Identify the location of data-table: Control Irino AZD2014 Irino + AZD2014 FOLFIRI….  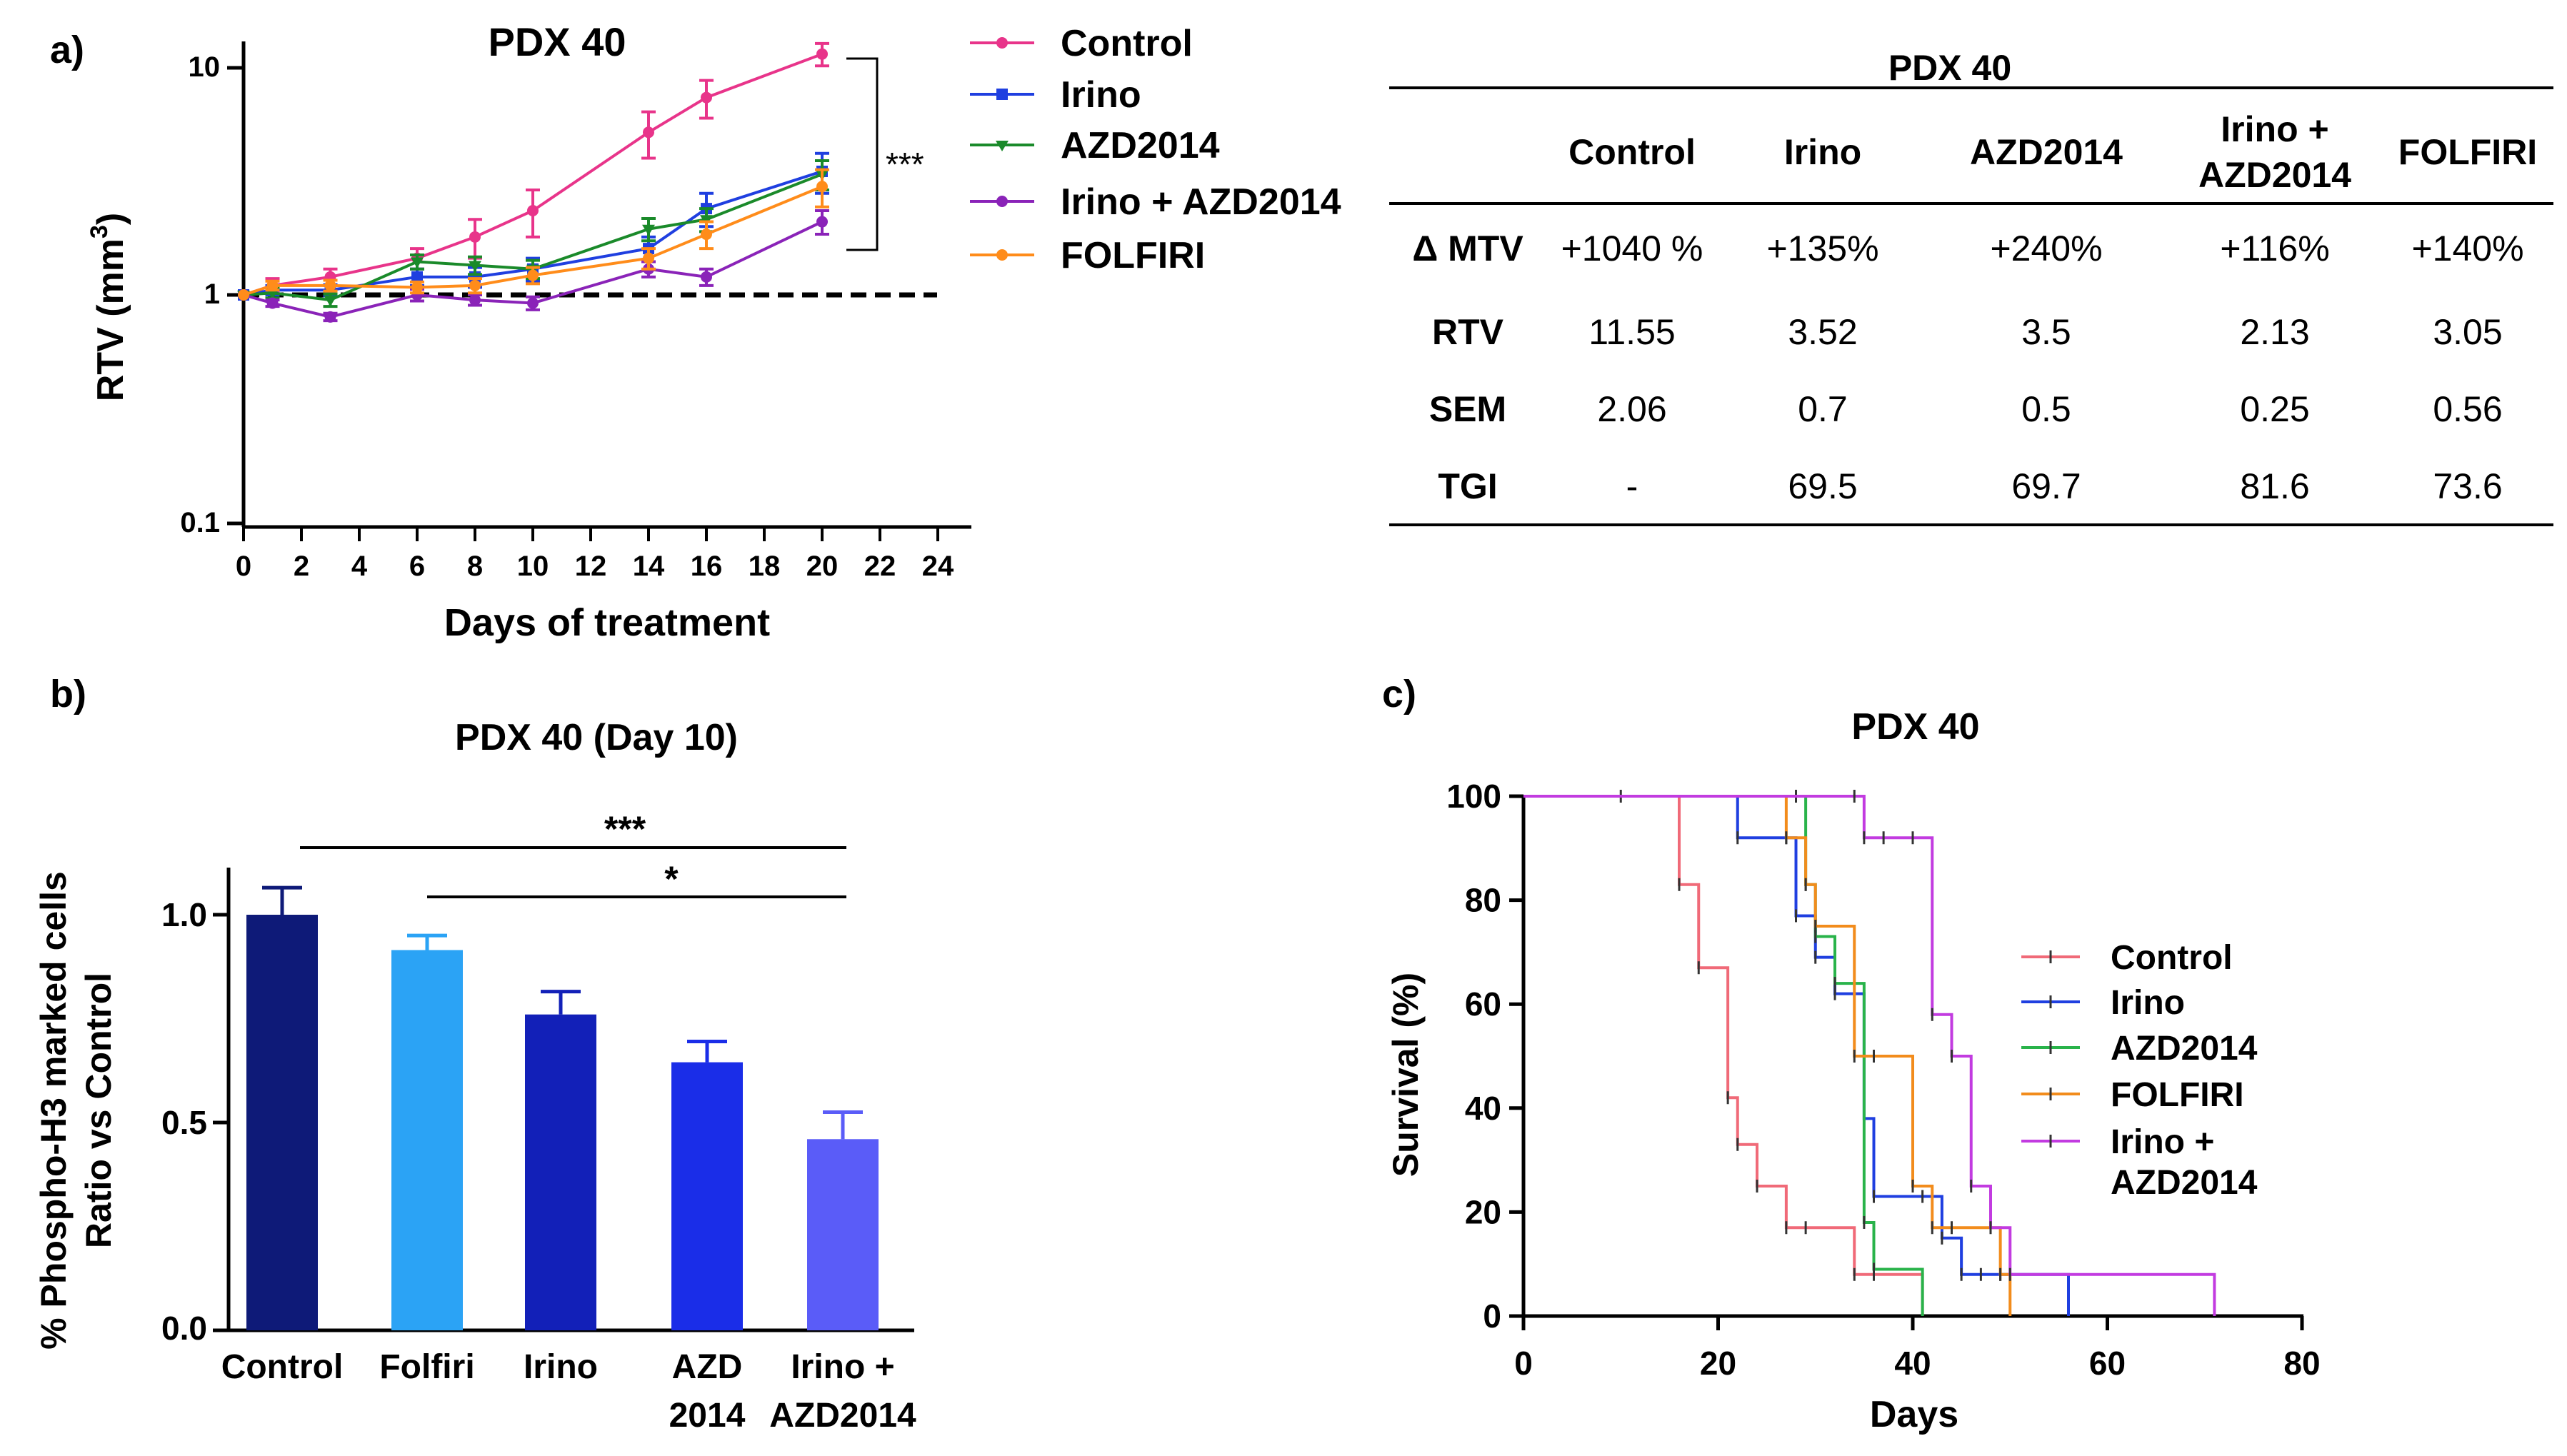
(1974, 307).